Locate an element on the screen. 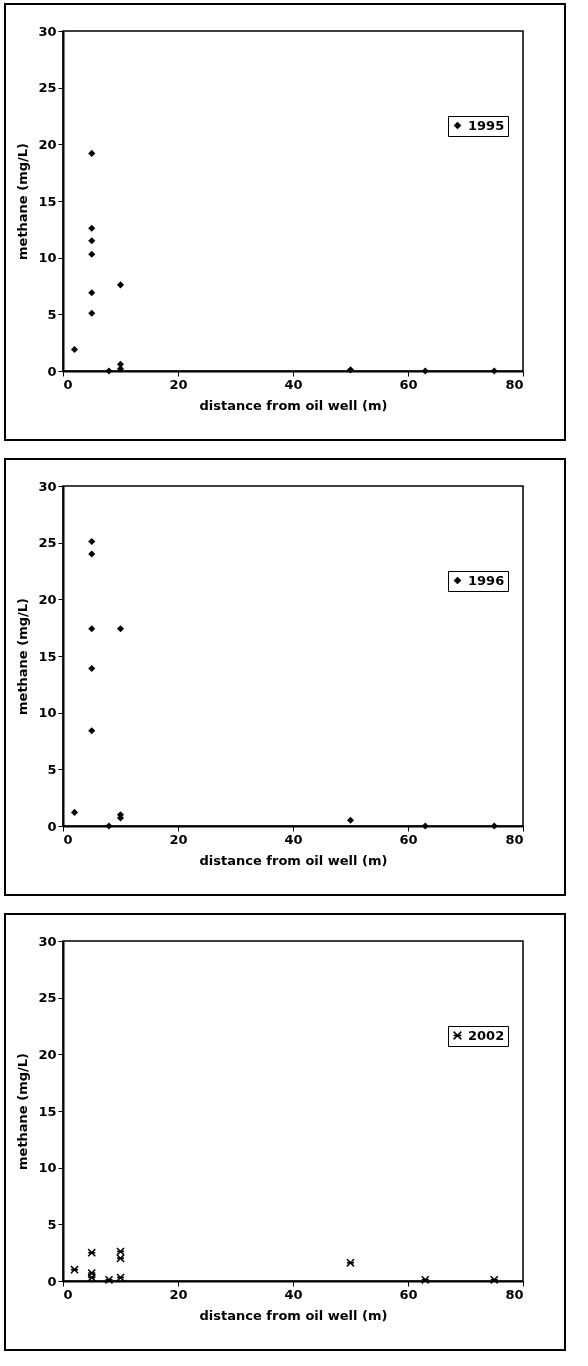  legend-label: 1996 is located at coordinates (486, 580).